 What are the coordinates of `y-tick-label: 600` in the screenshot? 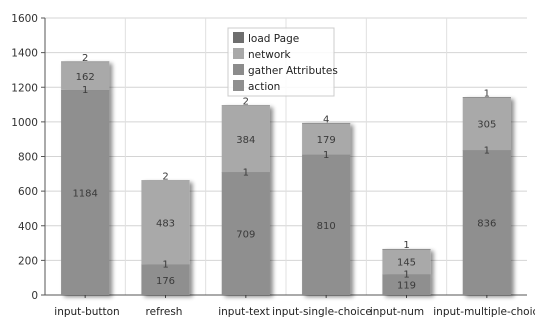 It's located at (28, 192).